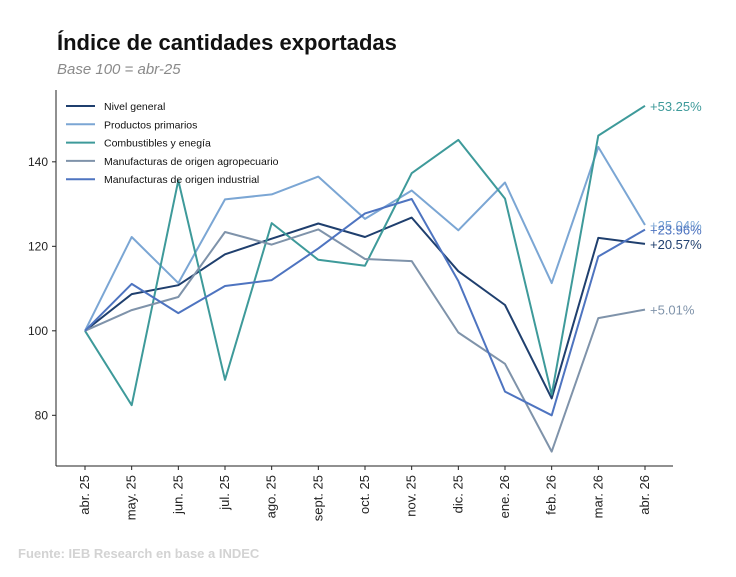  What do you see at coordinates (181, 180) in the screenshot?
I see `legend-label: Manufacturas de origen industrial` at bounding box center [181, 180].